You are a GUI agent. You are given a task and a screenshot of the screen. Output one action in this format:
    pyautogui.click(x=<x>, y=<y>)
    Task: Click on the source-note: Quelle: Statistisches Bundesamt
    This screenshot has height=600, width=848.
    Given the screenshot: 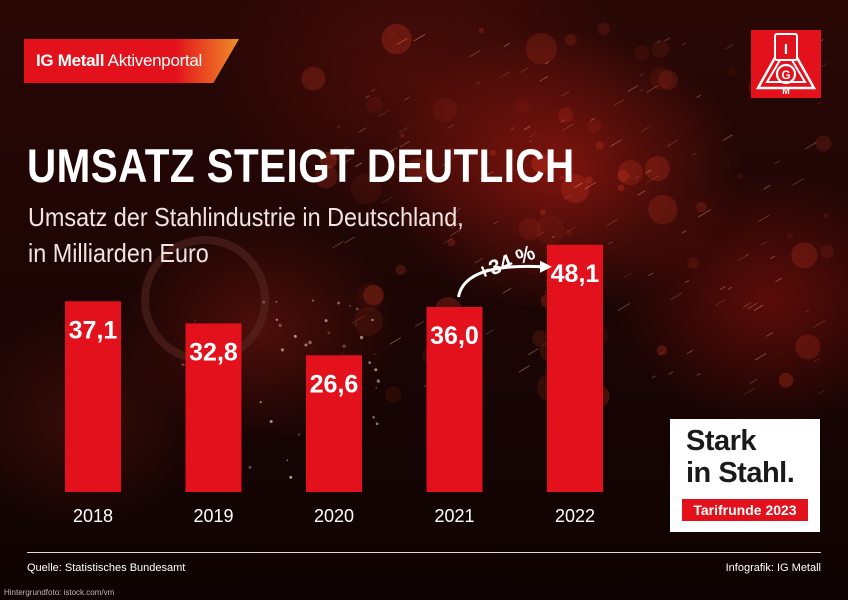 What is the action you would take?
    pyautogui.click(x=106, y=568)
    